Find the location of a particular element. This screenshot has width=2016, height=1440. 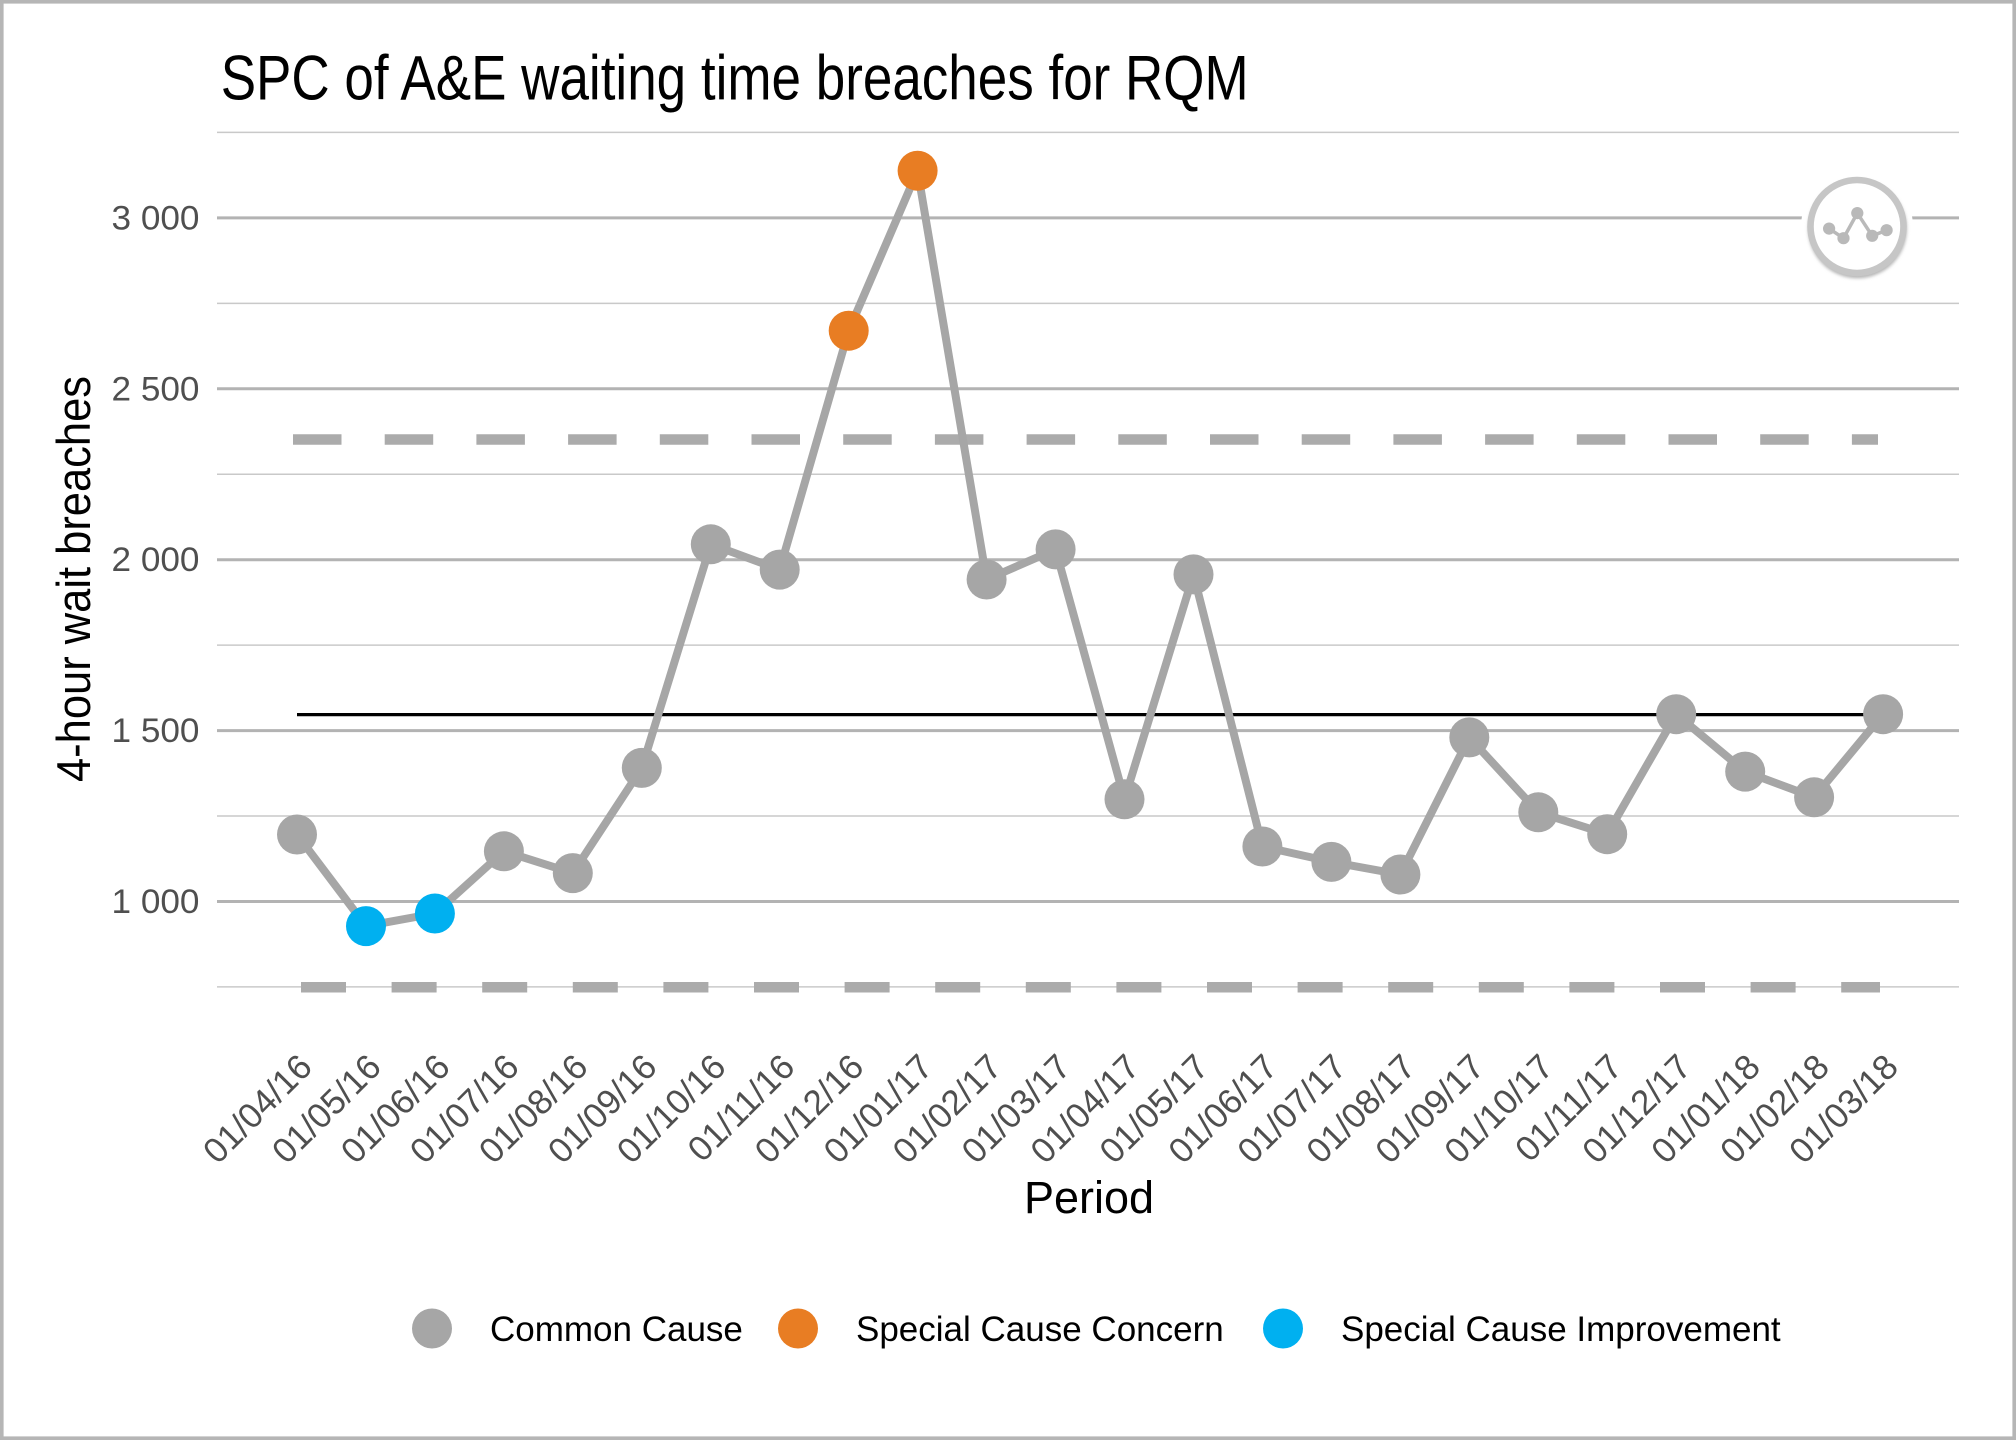

svg-text:SPC of A&E waiting time breach: SPC of A&E waiting time breaches for RQM is located at coordinates (735, 78).